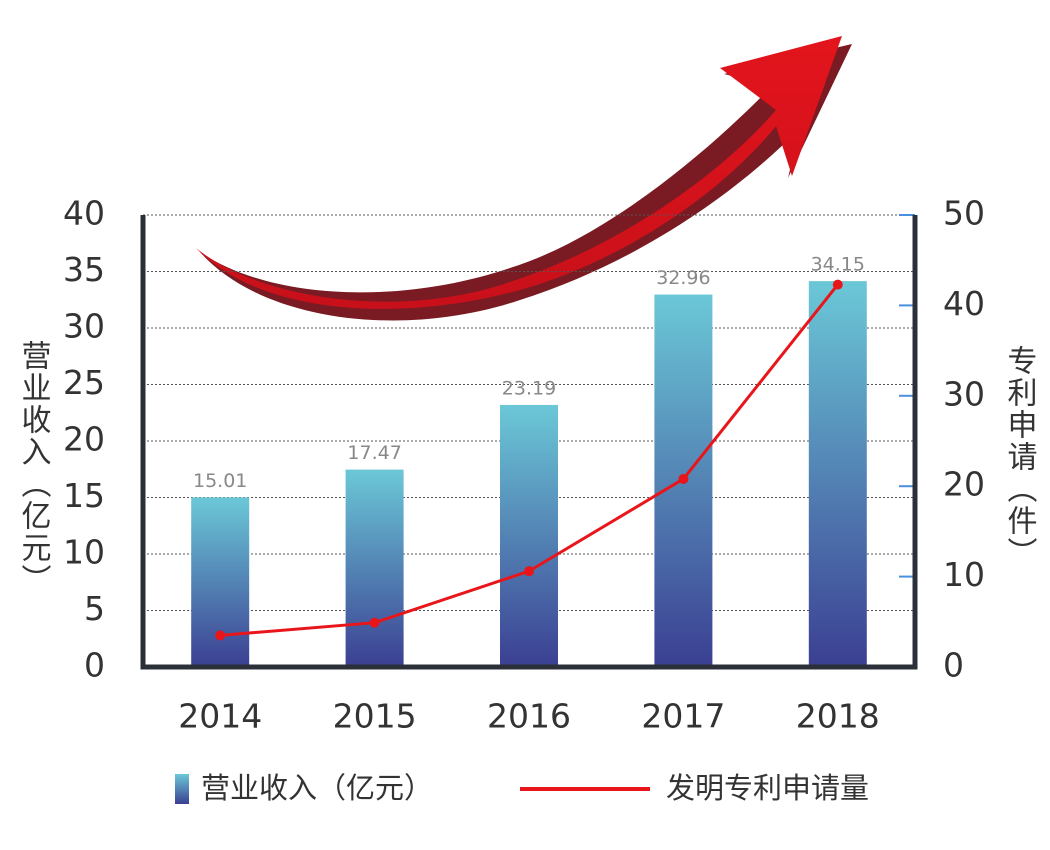 This screenshot has height=850, width=1050. I want to click on y2-axis-label: 专利申请（件）, so click(1020, 457).